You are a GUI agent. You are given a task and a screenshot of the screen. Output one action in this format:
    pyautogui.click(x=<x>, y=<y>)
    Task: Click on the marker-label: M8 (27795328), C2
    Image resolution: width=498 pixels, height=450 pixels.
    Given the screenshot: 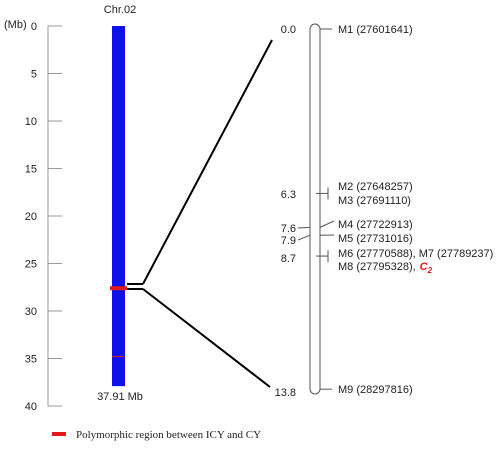 What is the action you would take?
    pyautogui.click(x=385, y=268)
    